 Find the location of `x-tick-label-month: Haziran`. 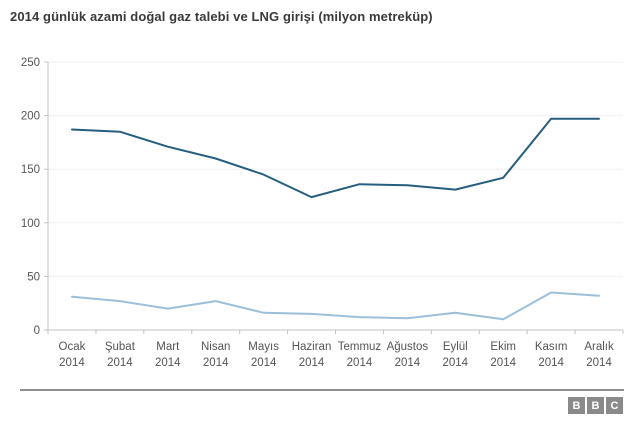

x-tick-label-month: Haziran is located at coordinates (312, 347).